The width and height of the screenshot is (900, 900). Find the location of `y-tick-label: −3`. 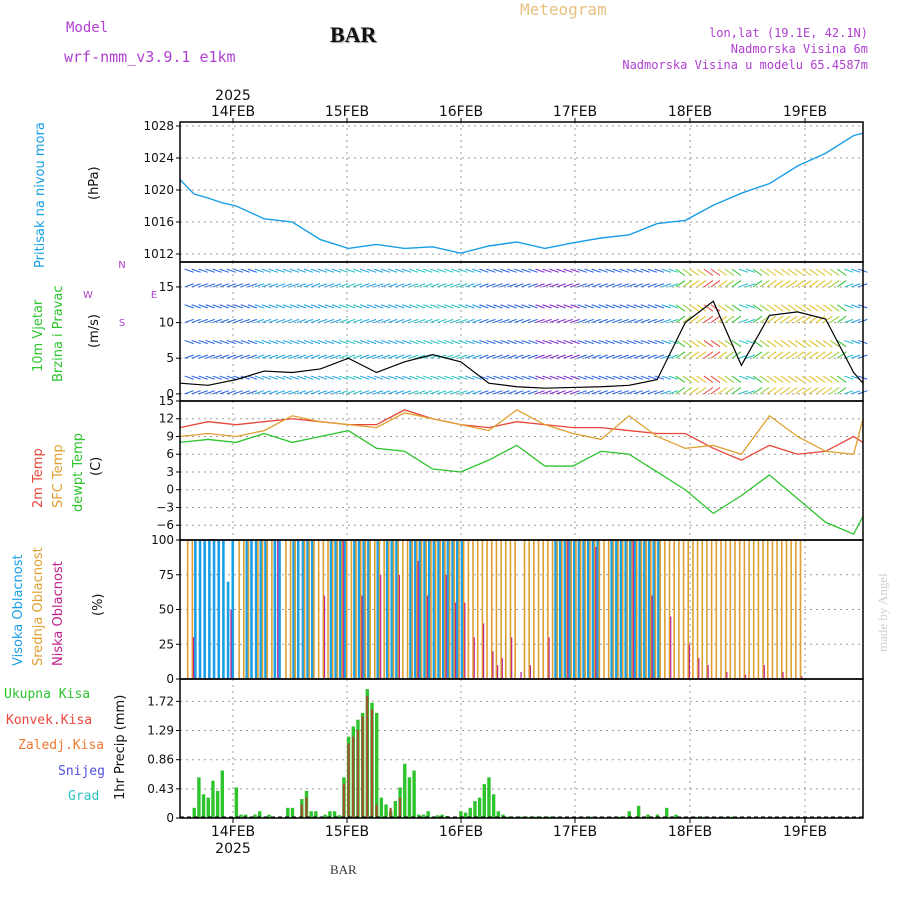

y-tick-label: −3 is located at coordinates (165, 507).